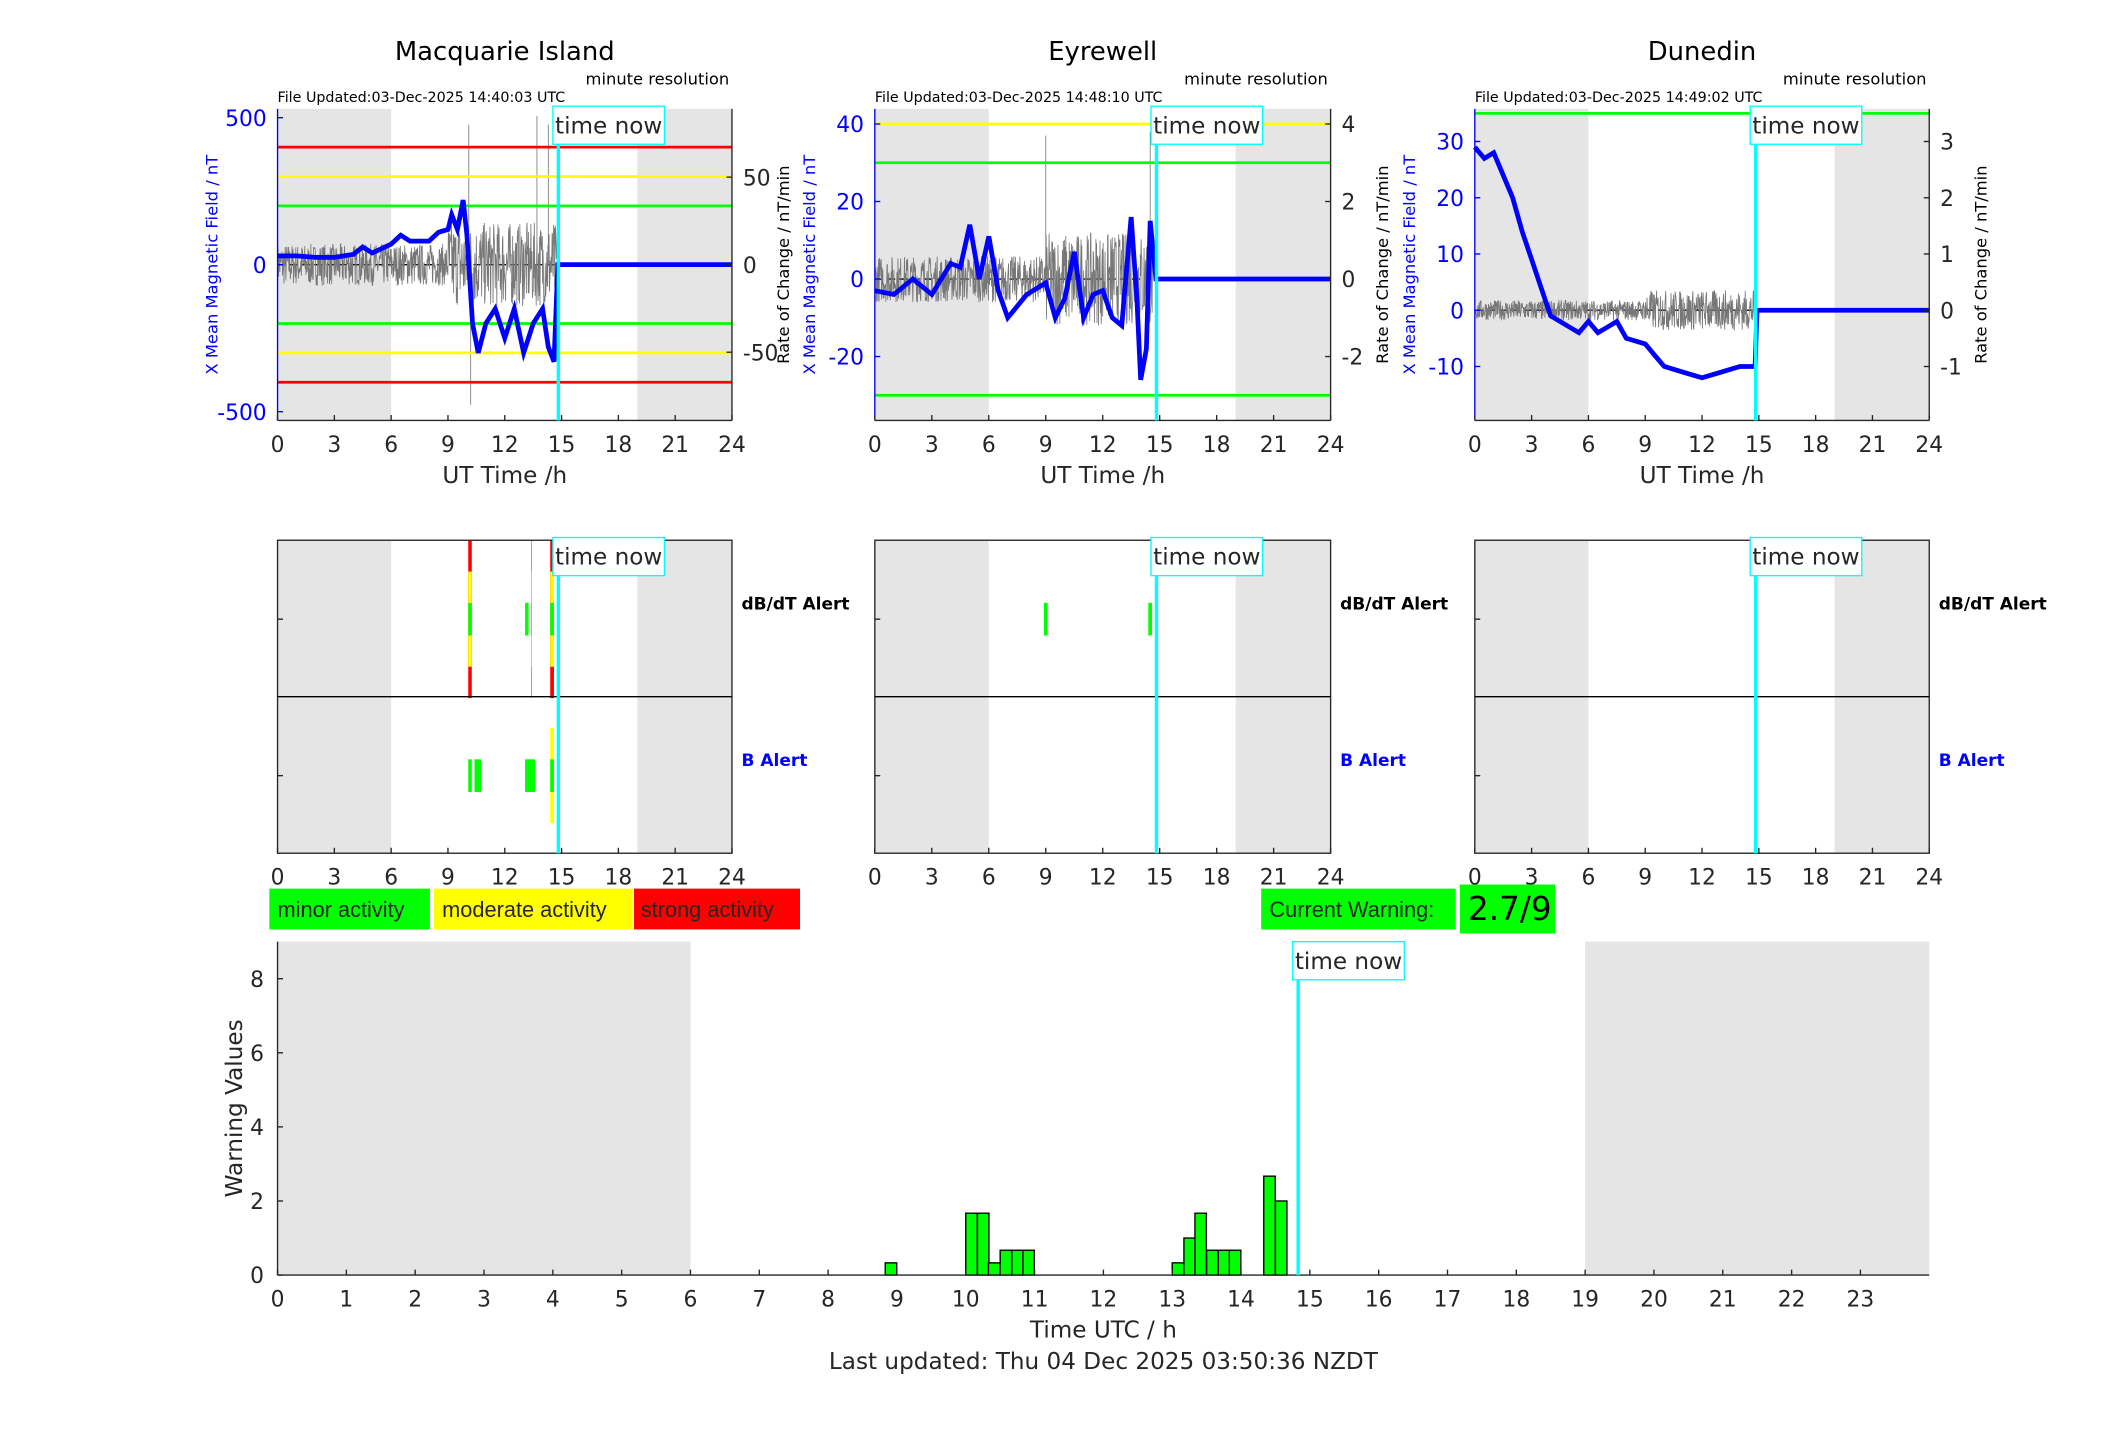 This screenshot has height=1437, width=2117. Describe the element at coordinates (1792, 1299) in the screenshot. I see `x-tick-label: 22` at that location.